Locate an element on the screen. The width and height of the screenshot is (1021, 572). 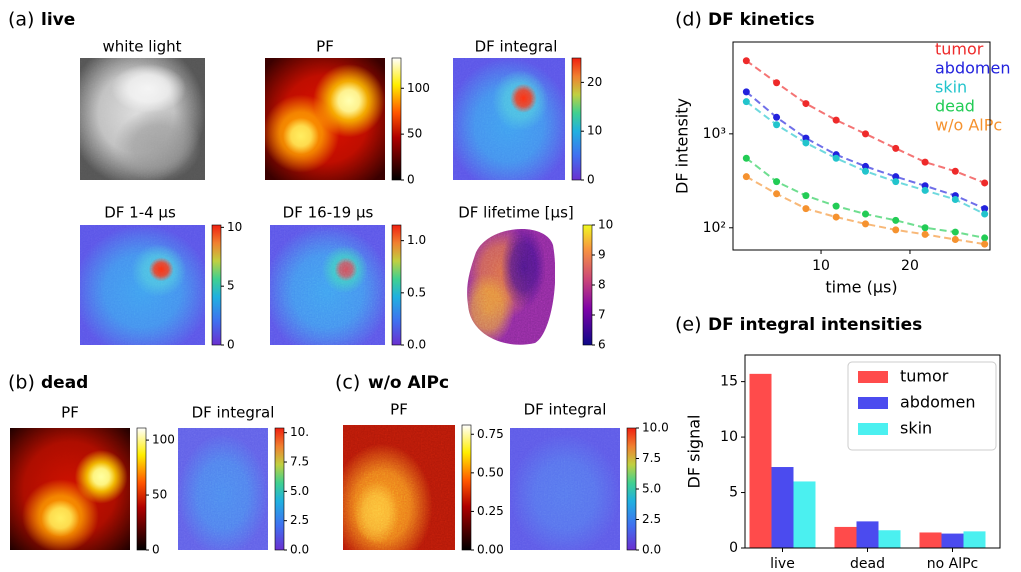
colorbar-tick-label: 10.0 is located at coordinates (655, 428).